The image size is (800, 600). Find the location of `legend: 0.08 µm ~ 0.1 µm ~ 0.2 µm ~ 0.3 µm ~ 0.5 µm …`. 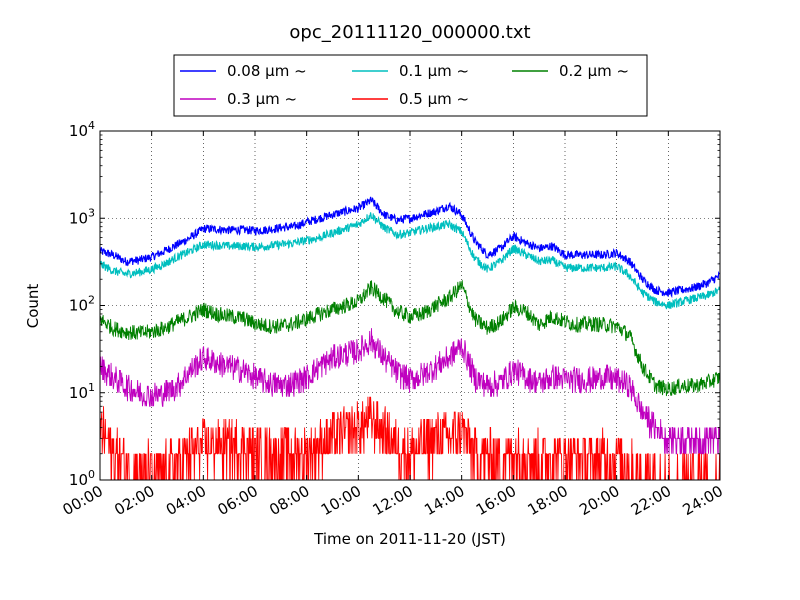

legend: 0.08 µm ~ 0.1 µm ~ 0.2 µm ~ 0.3 µm ~ 0.5 µm … is located at coordinates (410, 85).